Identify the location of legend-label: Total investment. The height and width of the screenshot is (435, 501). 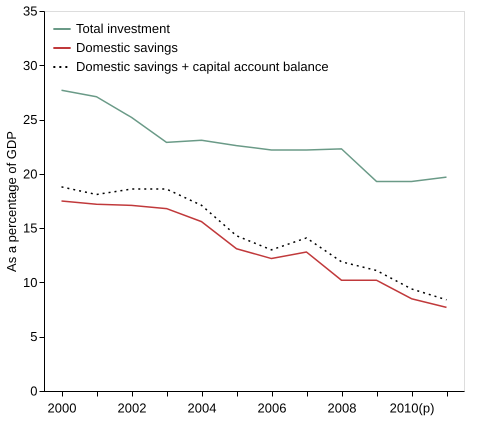
(123, 28).